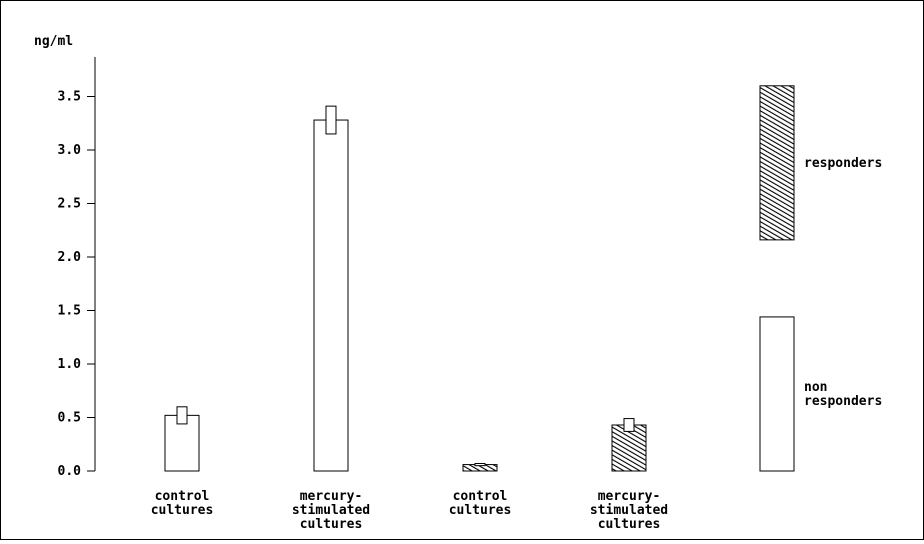  Describe the element at coordinates (815, 387) in the screenshot. I see `legend-label: non` at that location.